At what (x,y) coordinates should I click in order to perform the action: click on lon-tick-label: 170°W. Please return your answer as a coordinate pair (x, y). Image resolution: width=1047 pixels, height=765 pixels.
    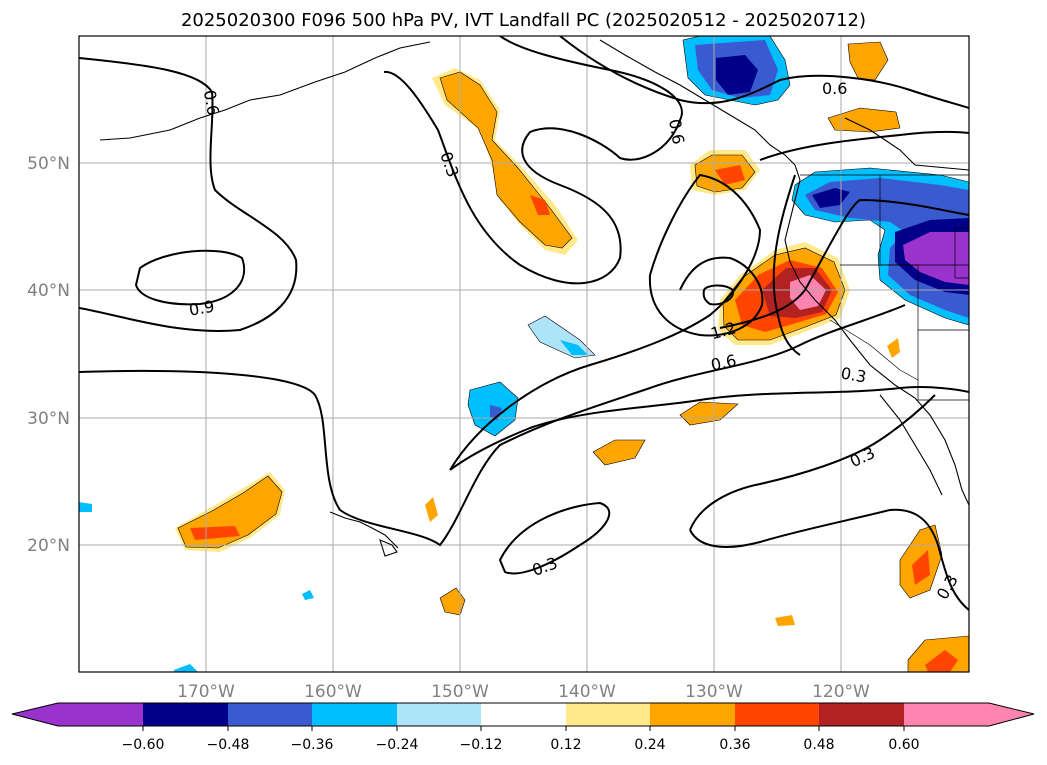
    Looking at the image, I should click on (206, 692).